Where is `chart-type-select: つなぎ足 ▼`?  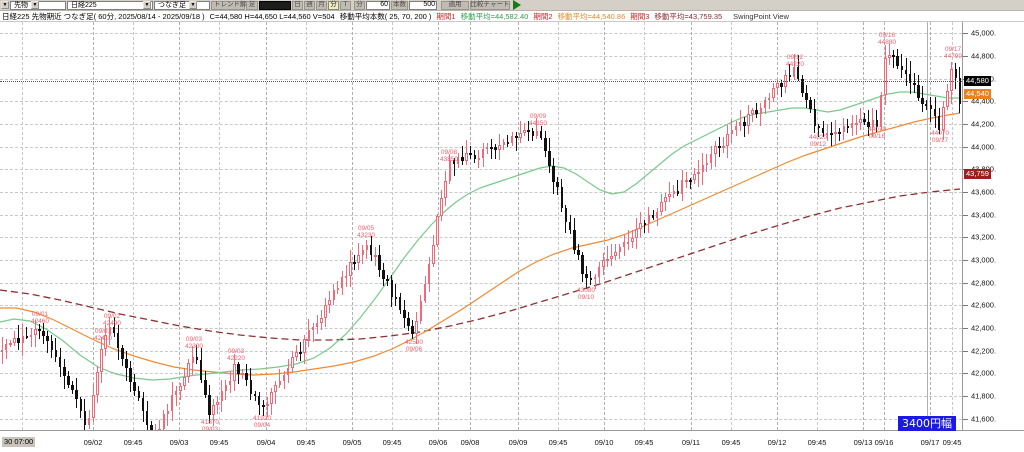
chart-type-select: つなぎ足 ▼ is located at coordinates (182, 5).